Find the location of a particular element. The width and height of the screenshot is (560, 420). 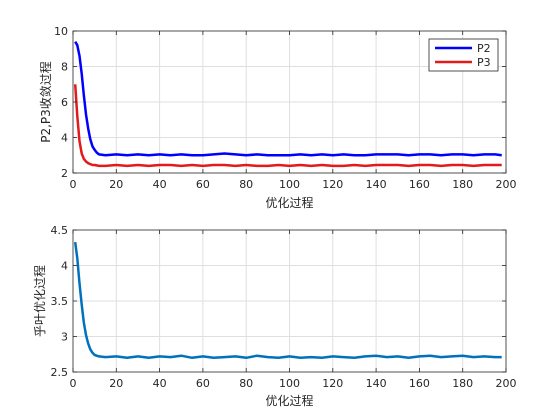

legend-label-p3: P3 is located at coordinates (484, 62).